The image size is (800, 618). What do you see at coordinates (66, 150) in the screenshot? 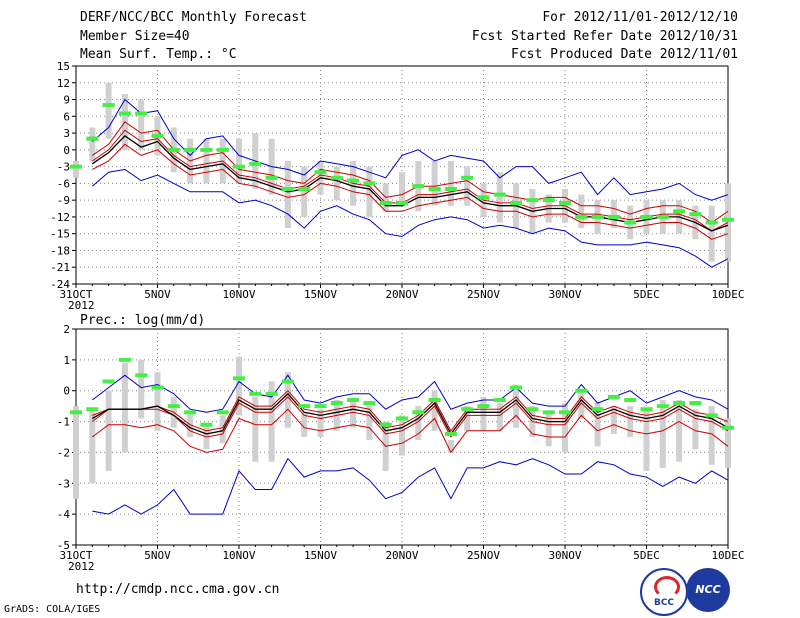
I see `y-tick-label: 0` at bounding box center [66, 150].